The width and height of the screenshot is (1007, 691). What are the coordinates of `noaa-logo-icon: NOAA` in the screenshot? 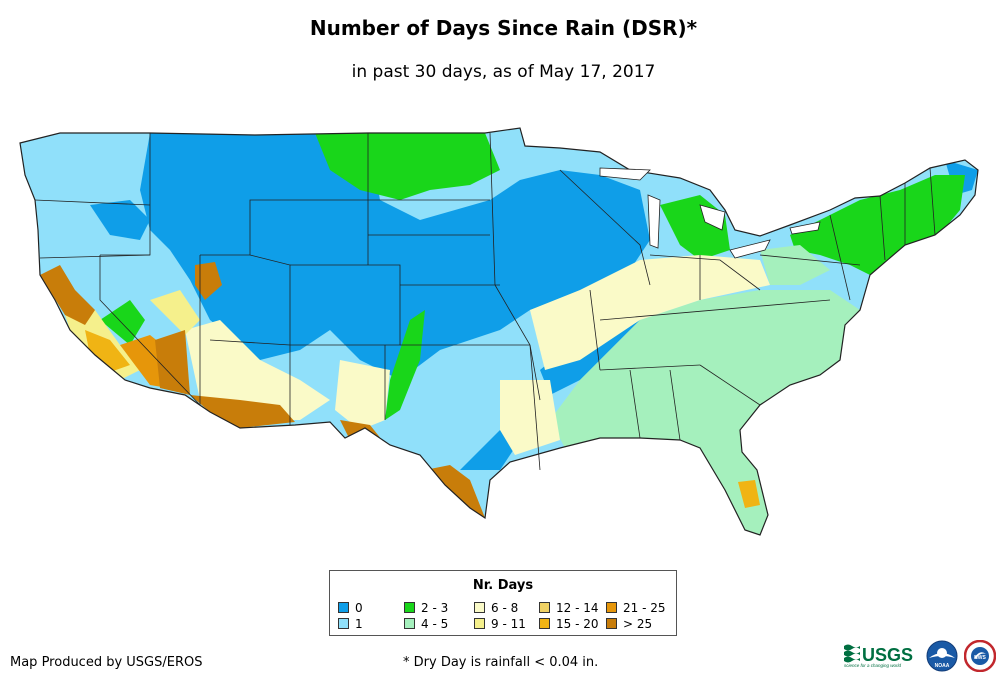 It's located at (942, 656).